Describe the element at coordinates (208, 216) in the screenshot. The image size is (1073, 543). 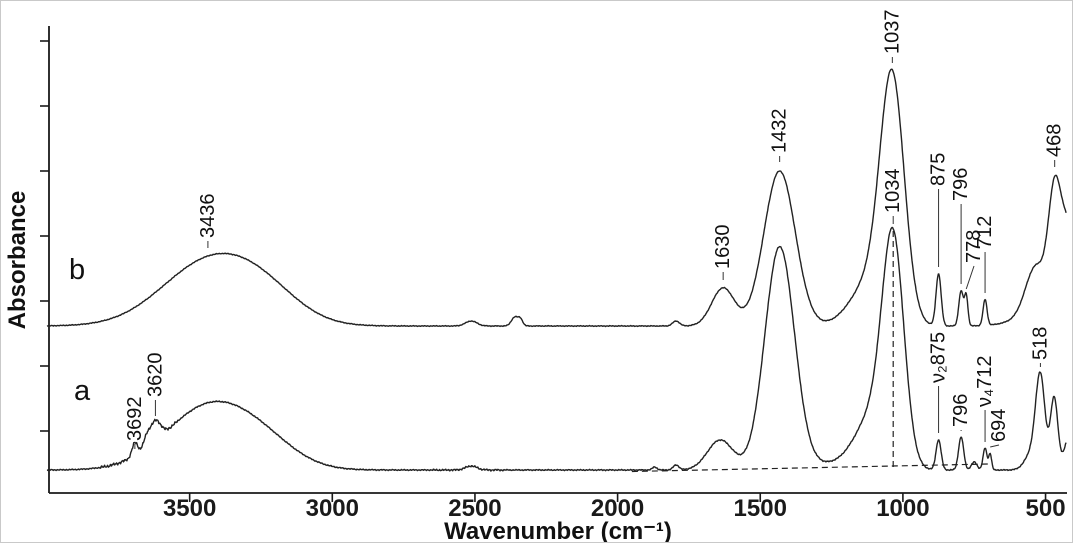
I see `peak-label-text: 3436` at that location.